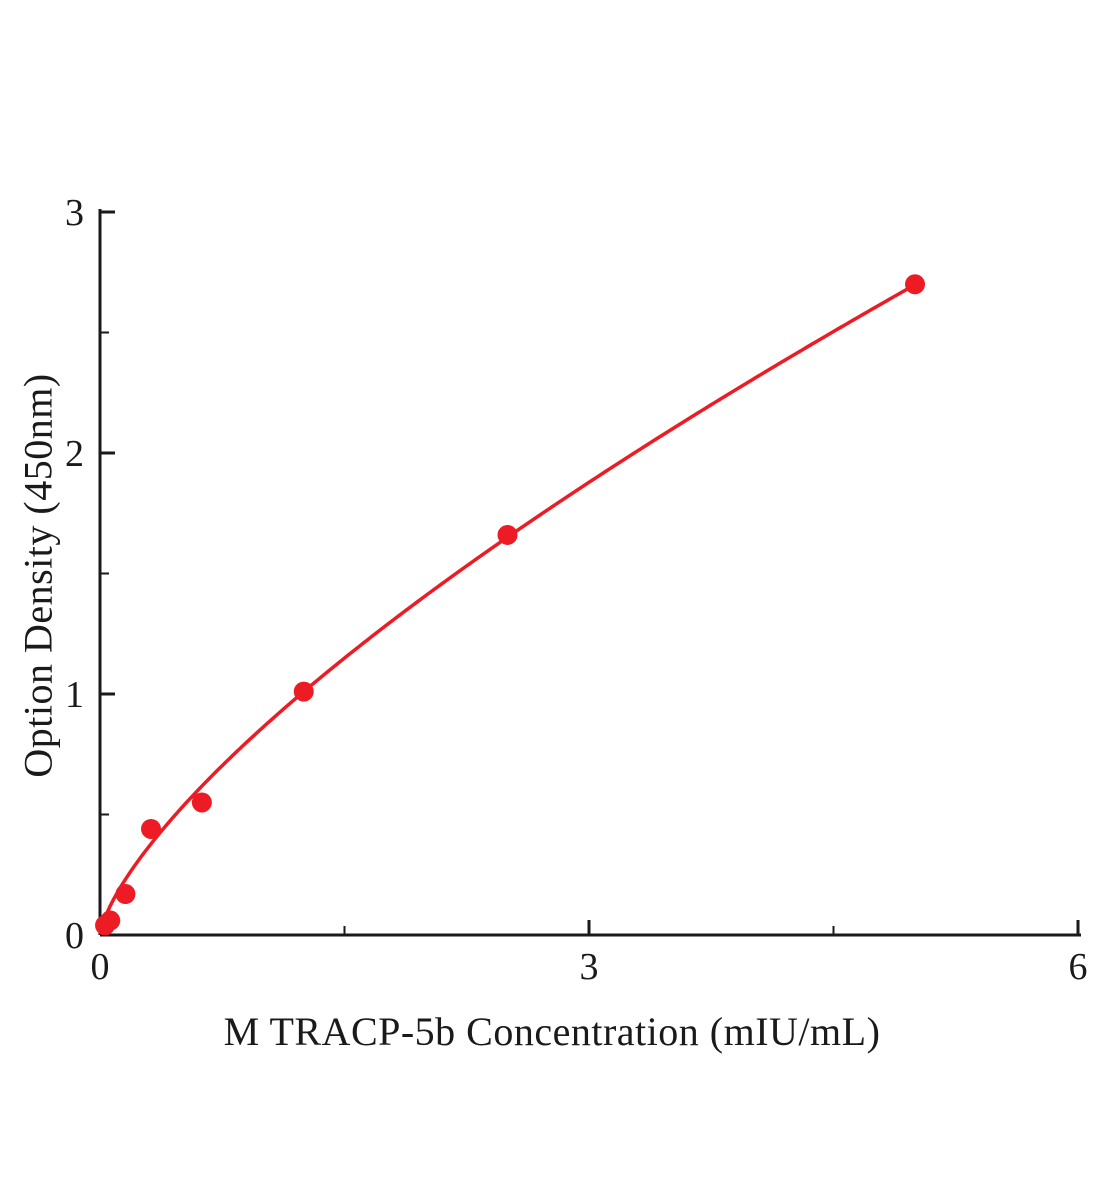 Image resolution: width=1104 pixels, height=1200 pixels. I want to click on y-axis-label: Option Density (450nm), so click(38, 575).